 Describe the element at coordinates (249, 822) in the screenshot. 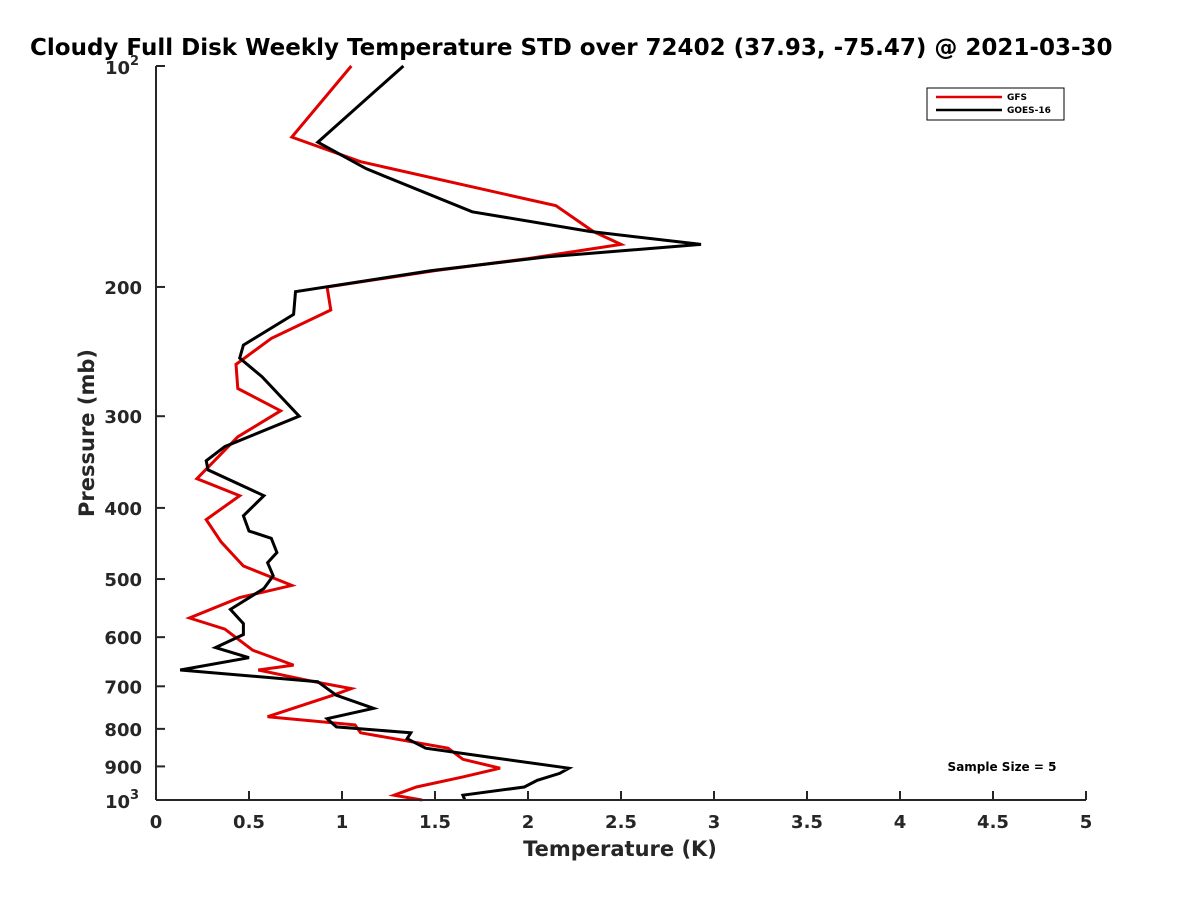

I see `x-tick-label: 0.5` at that location.